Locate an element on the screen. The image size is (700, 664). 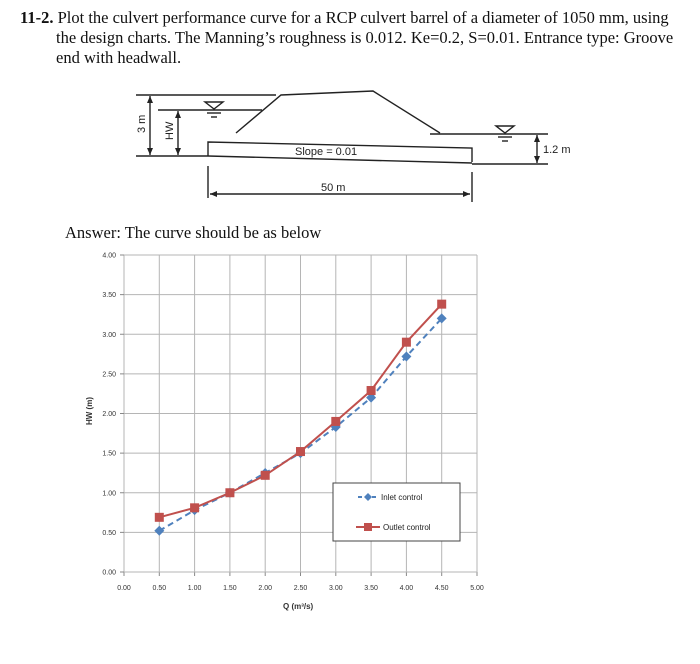
problem-number: 11-2. is located at coordinates (37, 17).